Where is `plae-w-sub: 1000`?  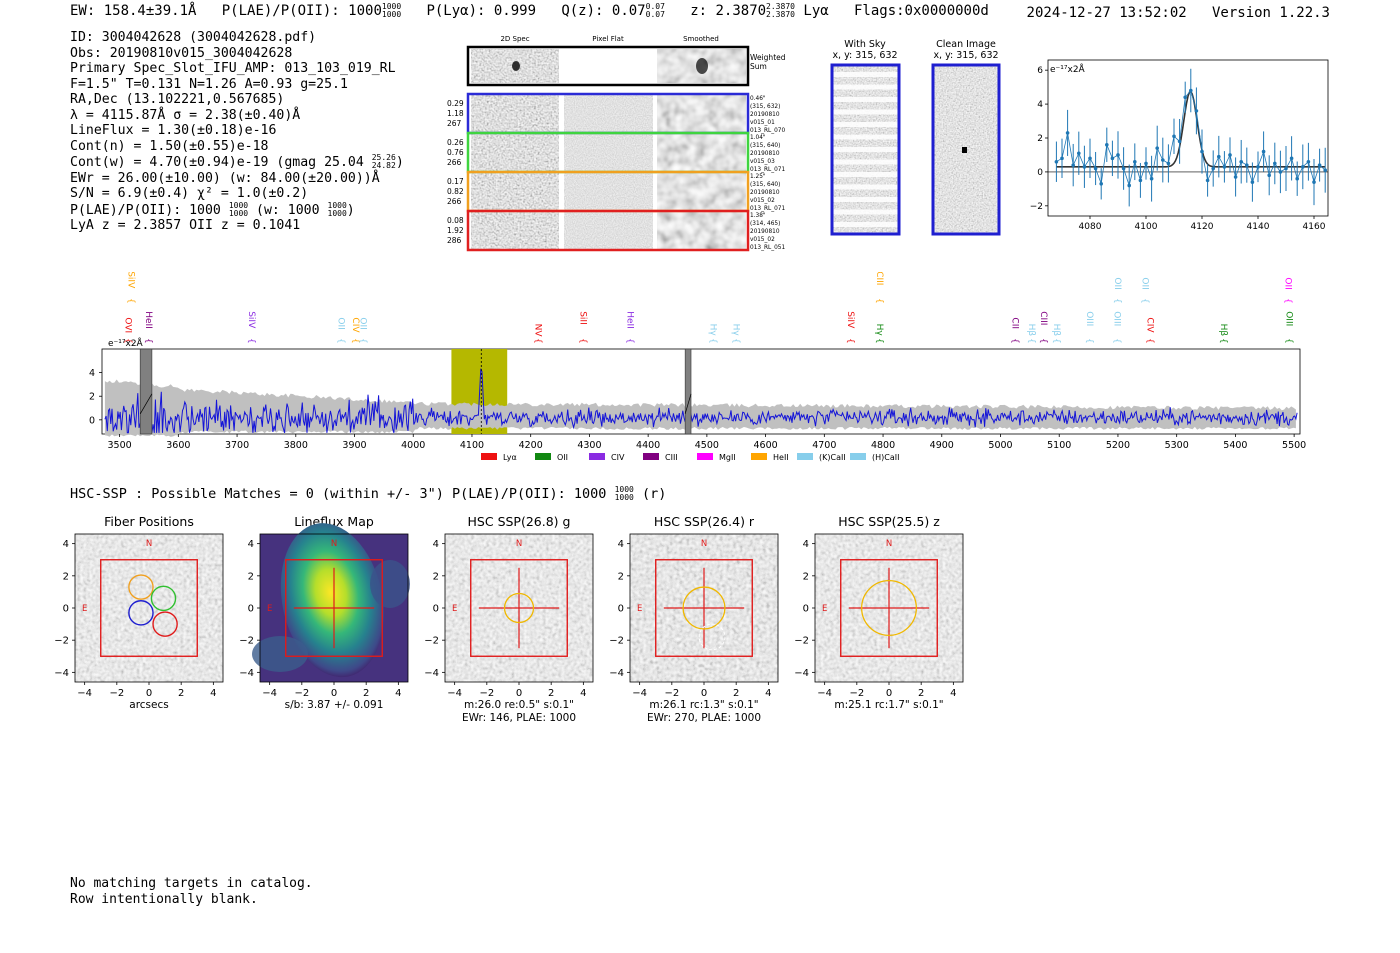 plae-w-sub: 1000 is located at coordinates (337, 213).